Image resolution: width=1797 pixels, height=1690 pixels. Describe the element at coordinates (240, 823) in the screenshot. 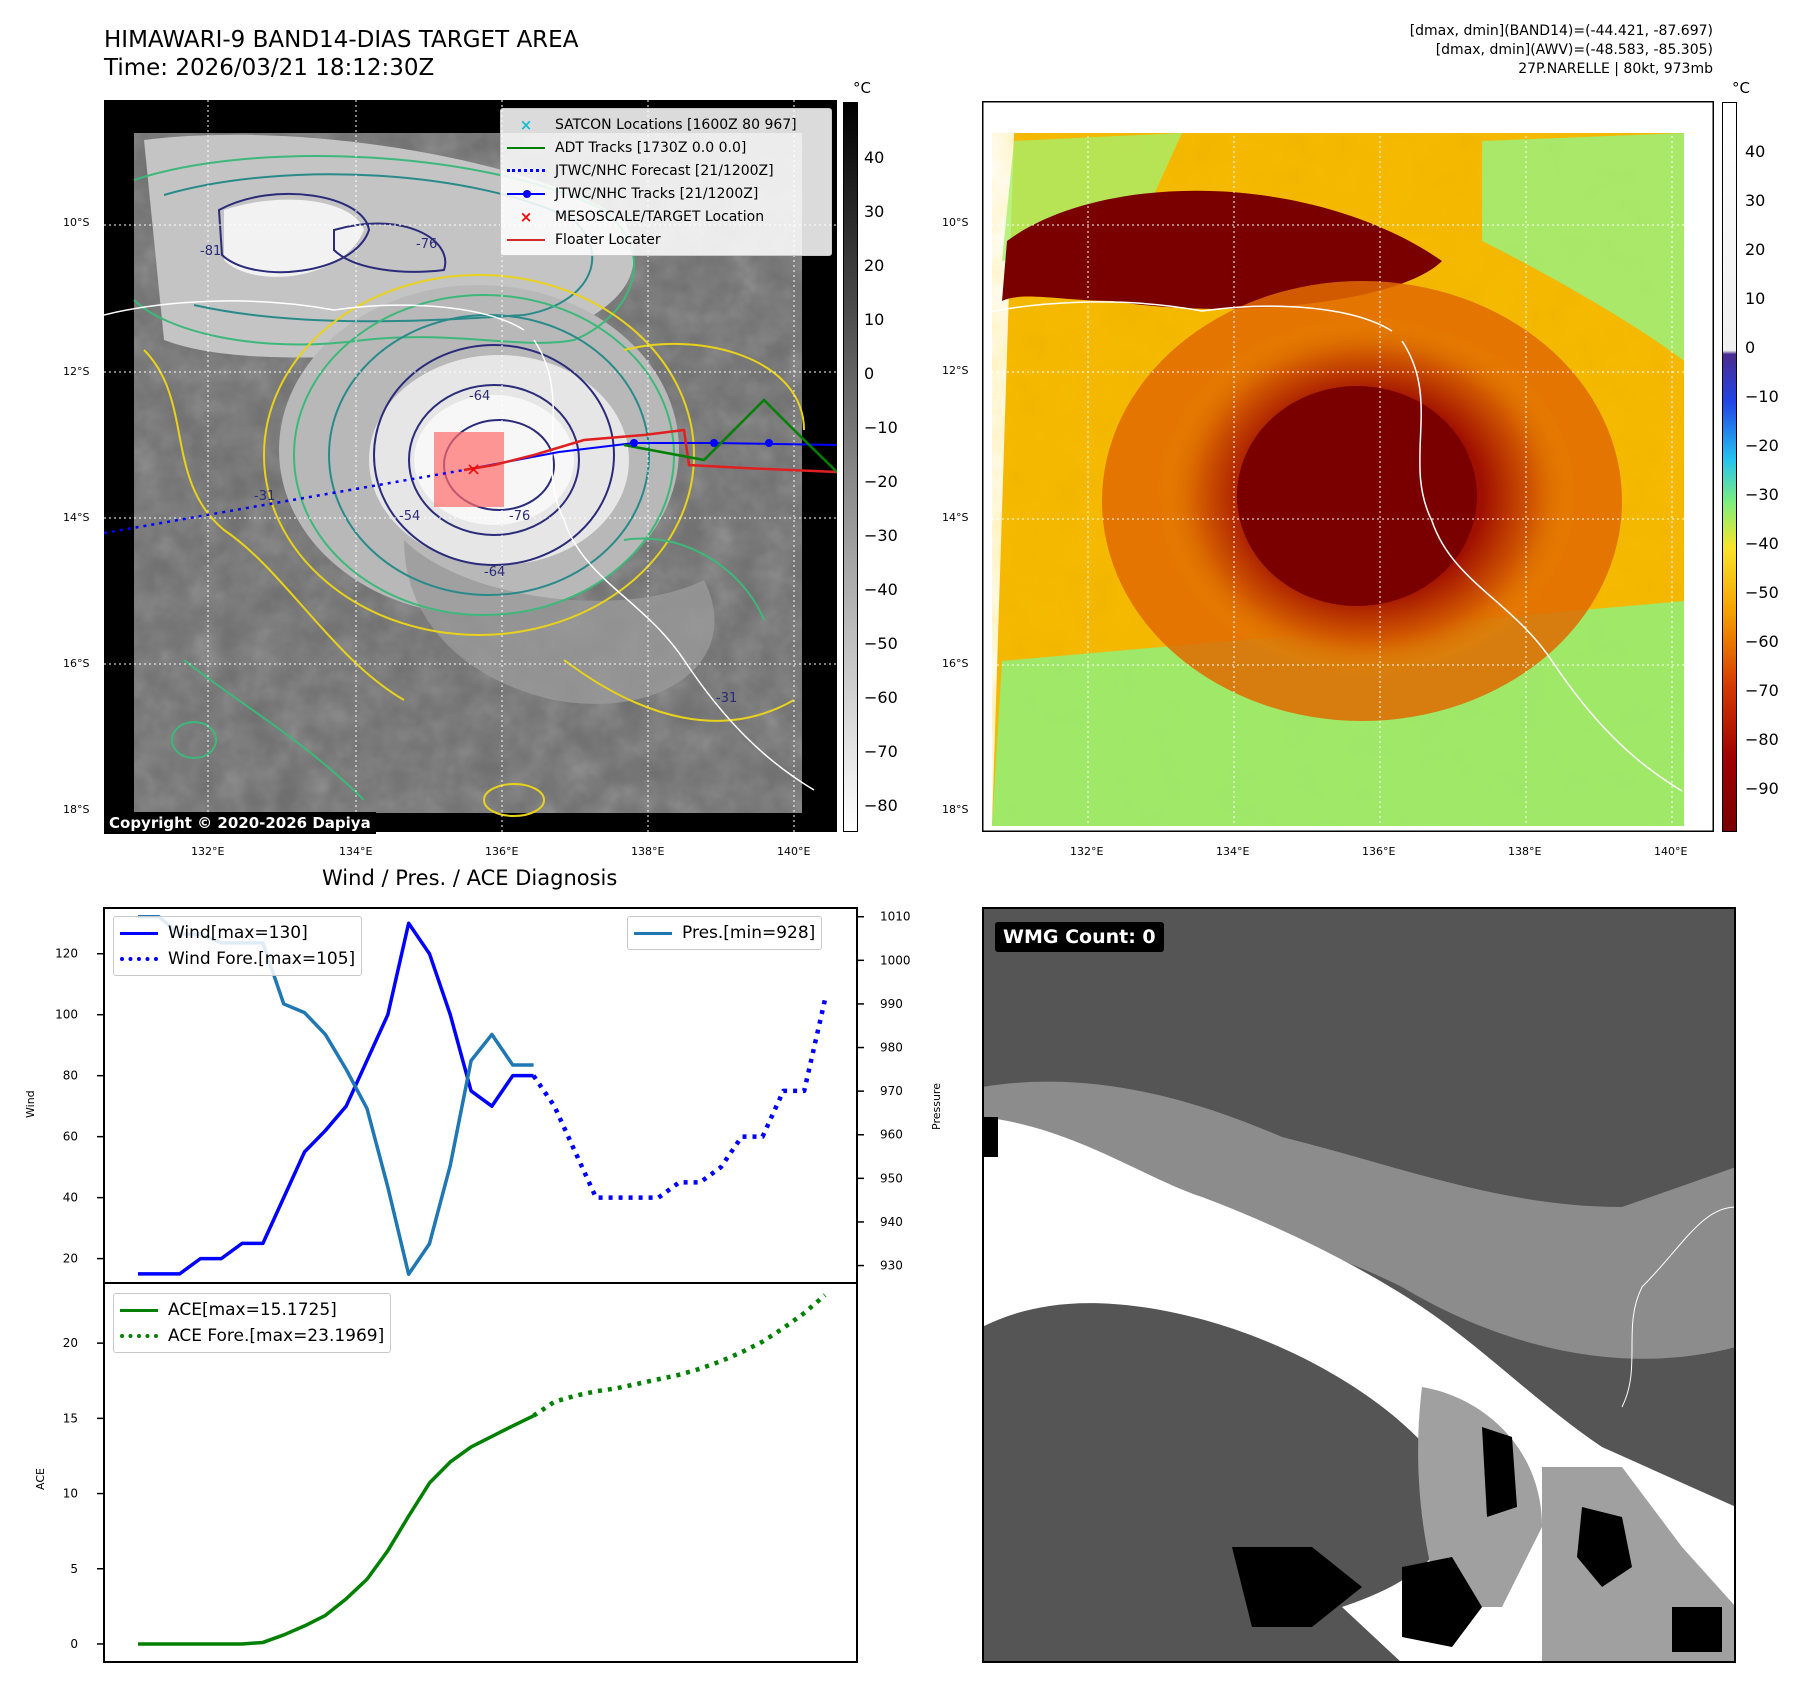

I see `copyright-label: Copyright © 2020-2026 Dapiya` at that location.